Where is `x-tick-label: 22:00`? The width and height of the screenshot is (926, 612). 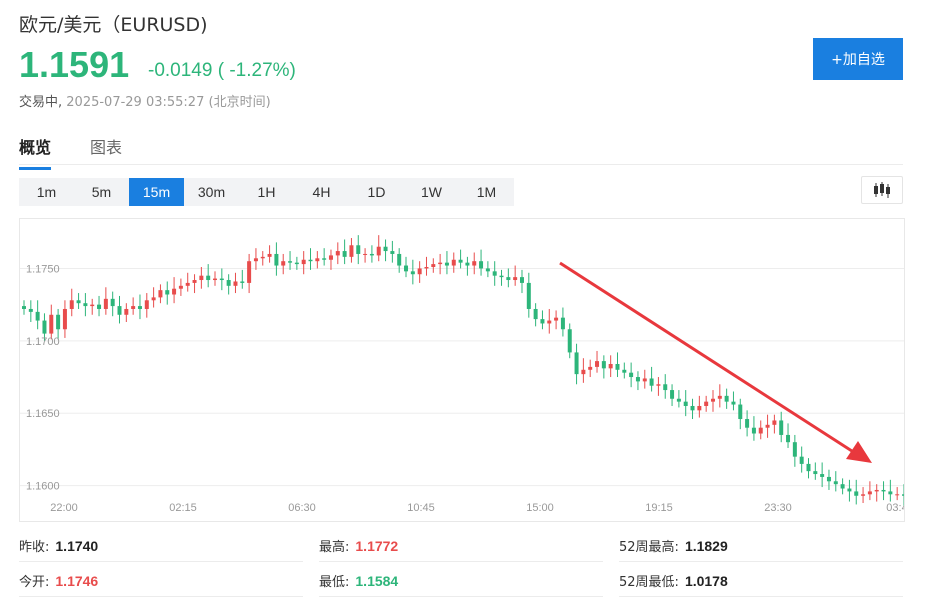 x-tick-label: 22:00 is located at coordinates (64, 508).